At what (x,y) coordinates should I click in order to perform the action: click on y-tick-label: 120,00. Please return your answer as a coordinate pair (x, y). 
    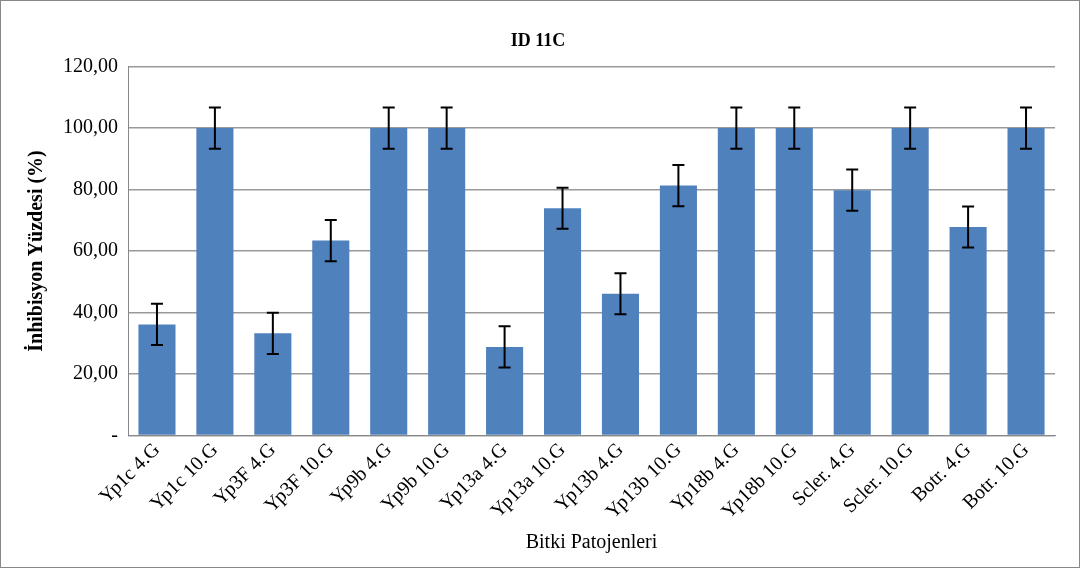
    Looking at the image, I should click on (90, 64).